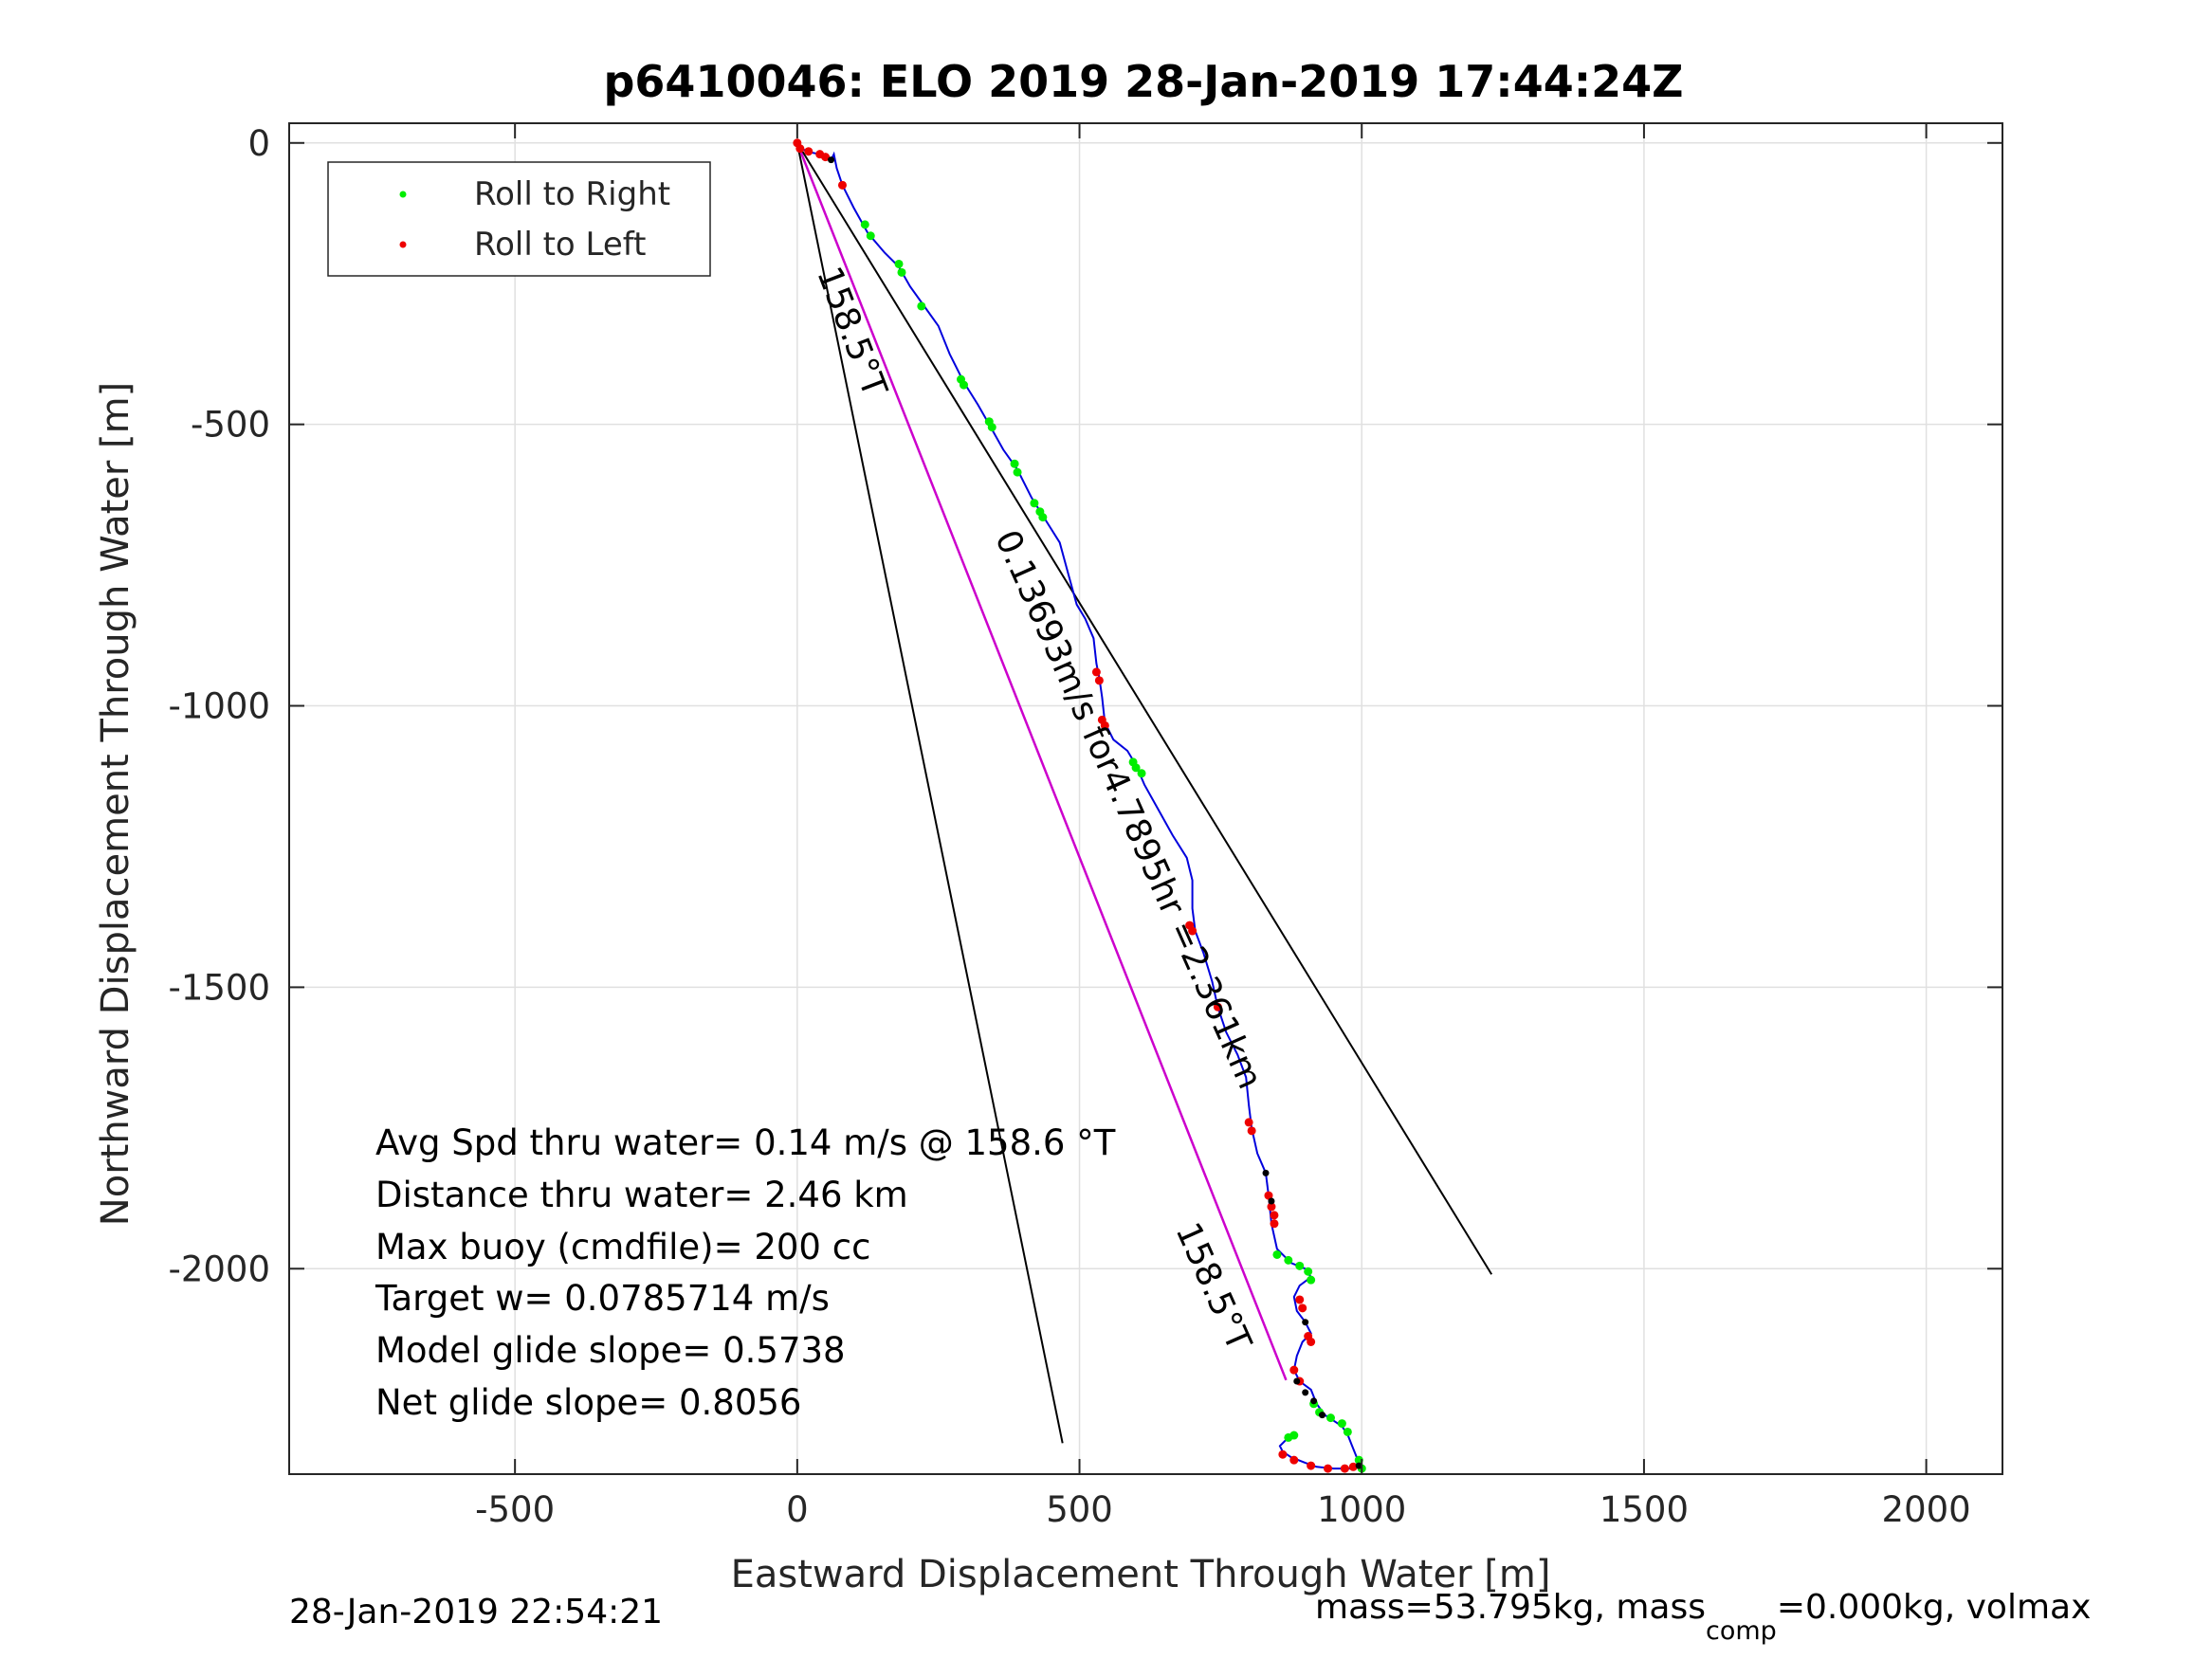  I want to click on x-tick-label: 0, so click(797, 1509).